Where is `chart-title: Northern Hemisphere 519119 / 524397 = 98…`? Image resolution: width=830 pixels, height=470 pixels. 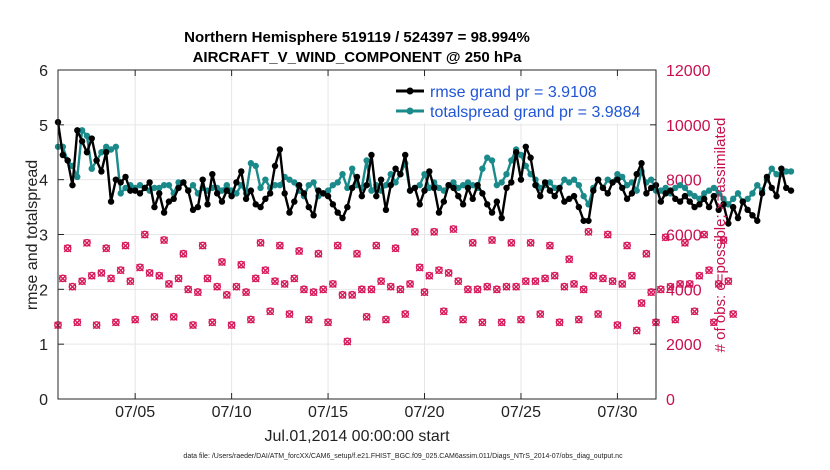
chart-title: Northern Hemisphere 519119 / 524397 = 98… is located at coordinates (357, 37).